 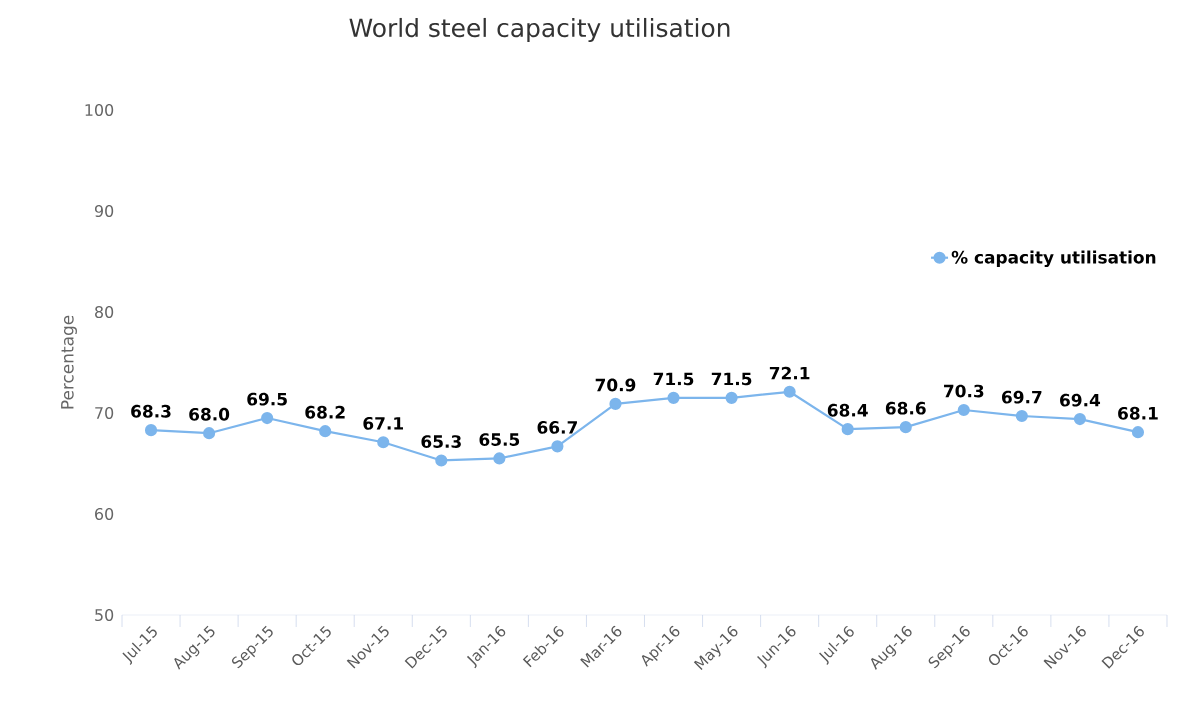 What do you see at coordinates (615, 385) in the screenshot?
I see `data-label: 70.9` at bounding box center [615, 385].